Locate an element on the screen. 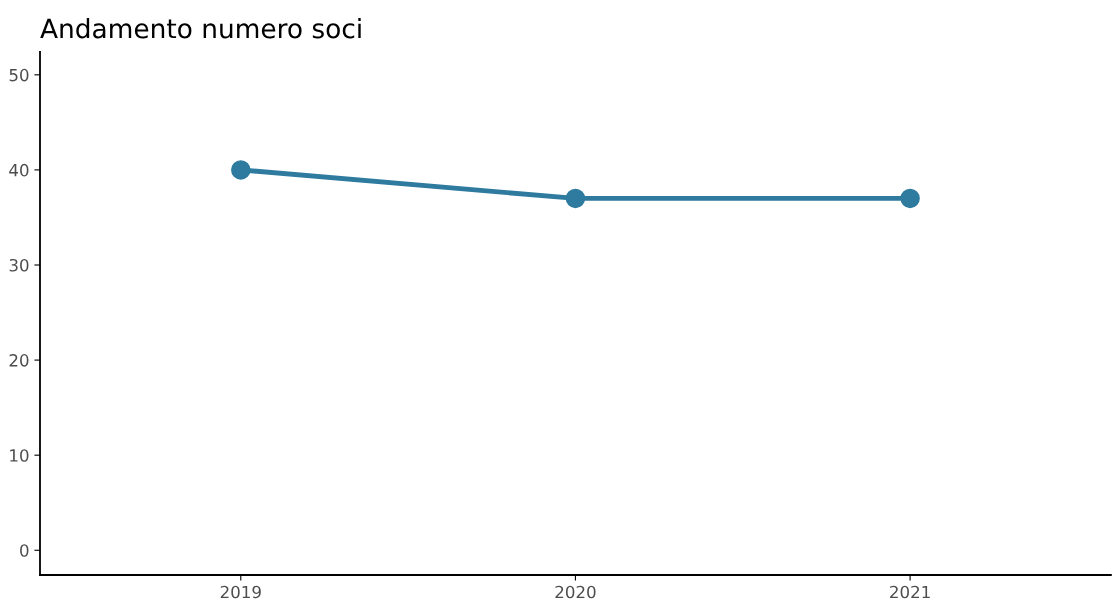 The height and width of the screenshot is (601, 1112). y-tick-label: 30 is located at coordinates (19, 265).